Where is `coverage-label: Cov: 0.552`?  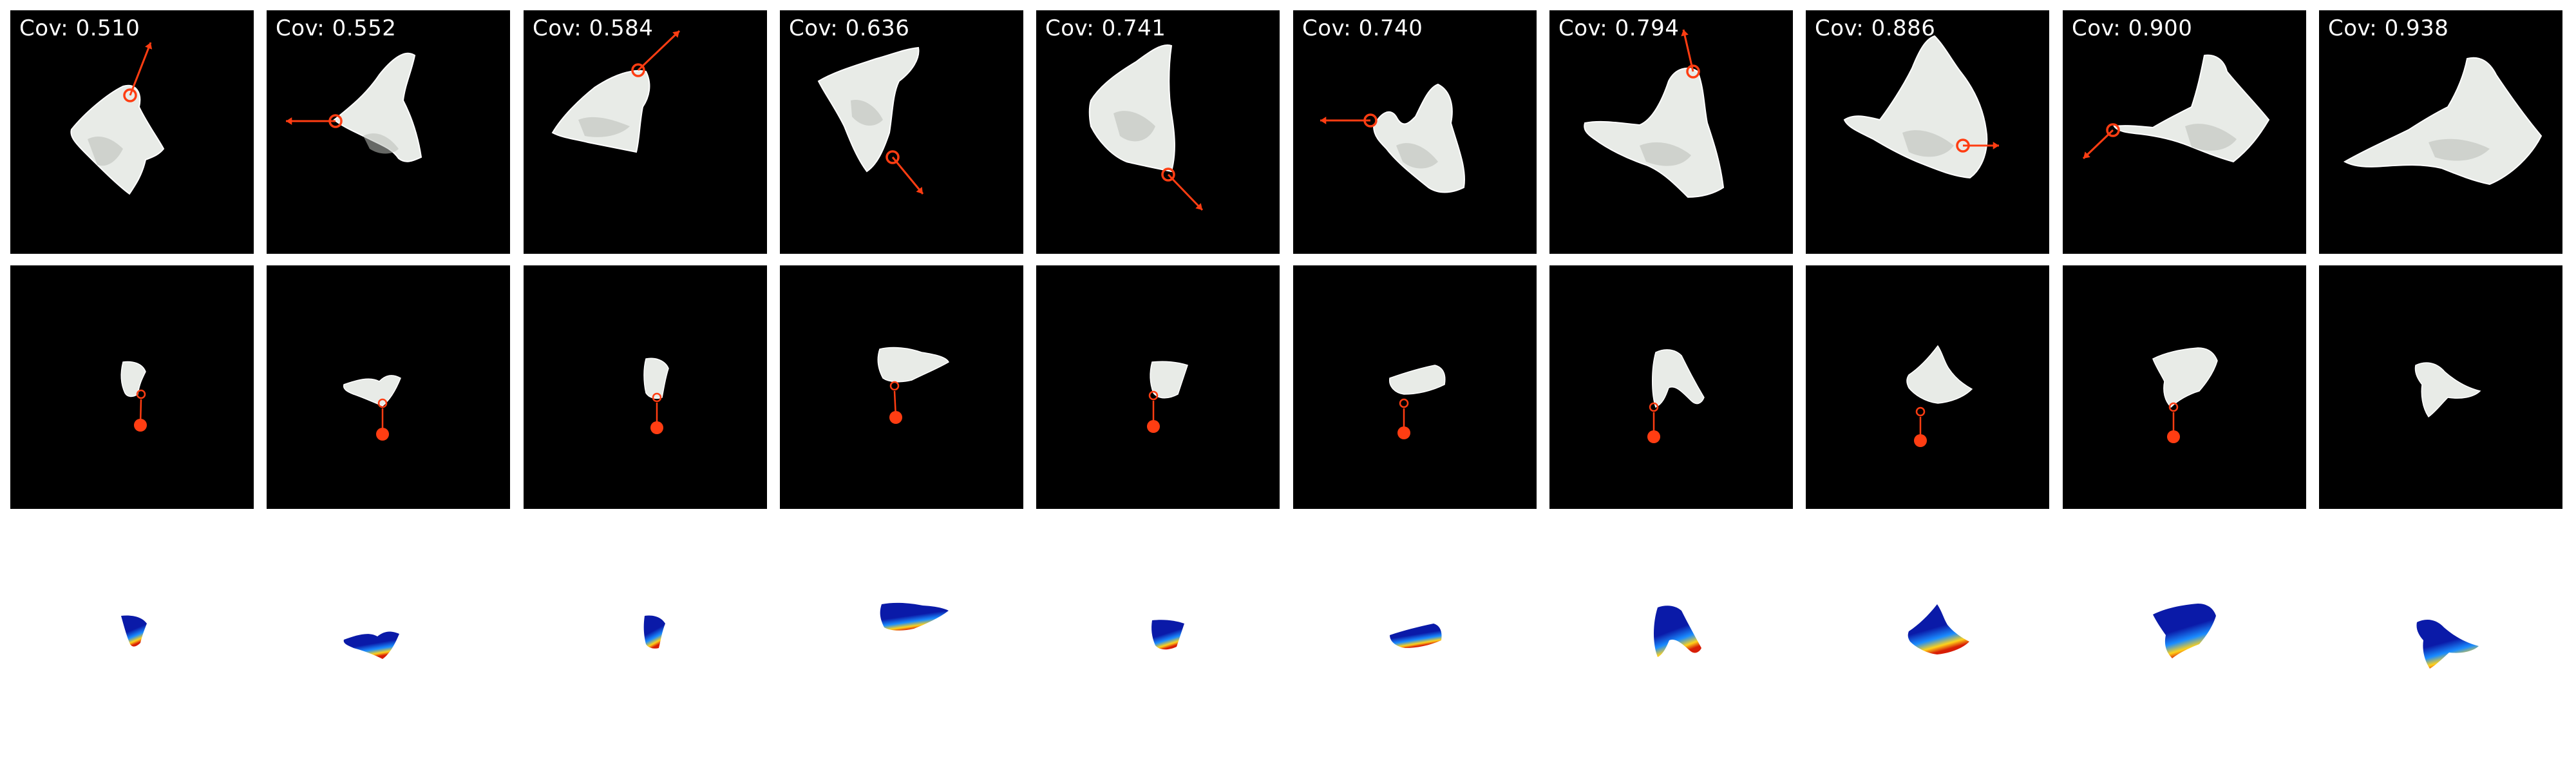
coverage-label: Cov: 0.552 is located at coordinates (336, 28).